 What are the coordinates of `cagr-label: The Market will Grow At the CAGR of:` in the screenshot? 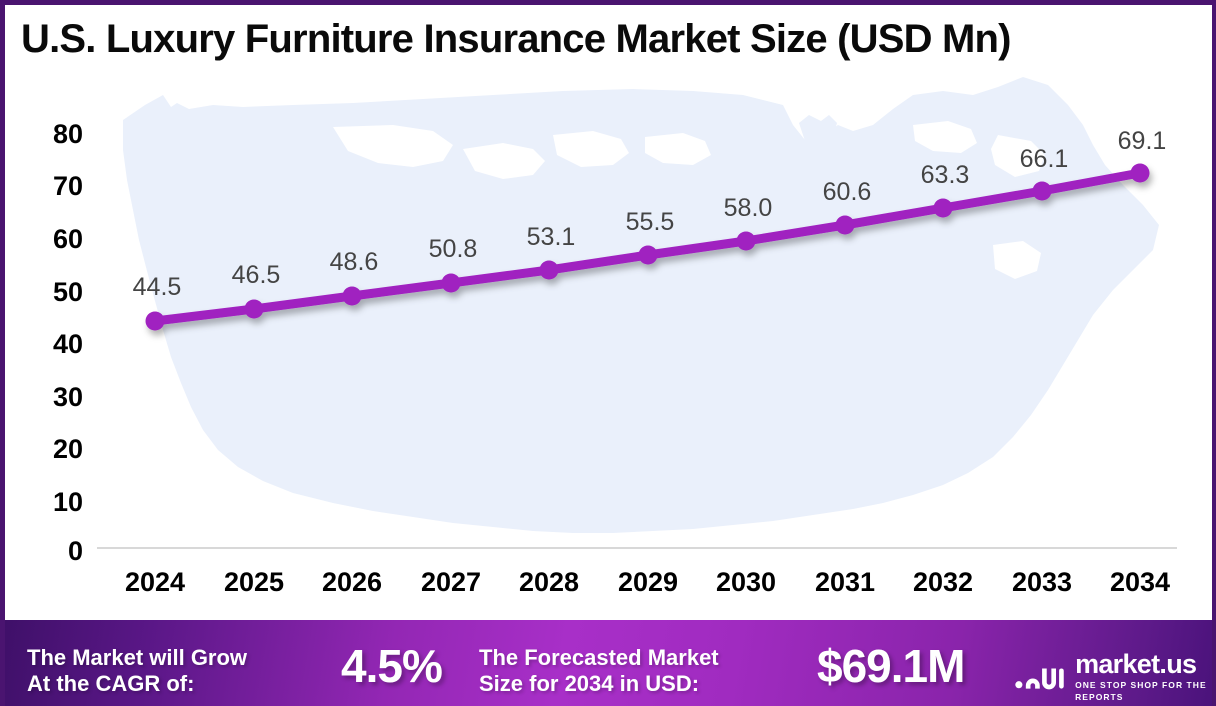 It's located at (162, 671).